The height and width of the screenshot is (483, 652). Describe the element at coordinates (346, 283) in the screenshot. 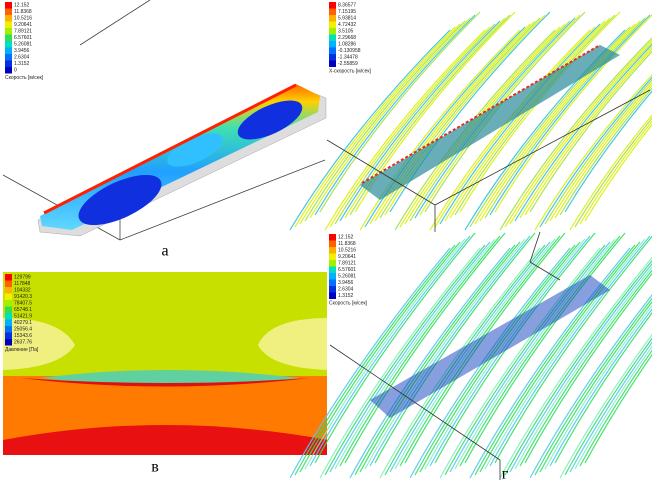

I see `legend-value: 3.9456` at that location.